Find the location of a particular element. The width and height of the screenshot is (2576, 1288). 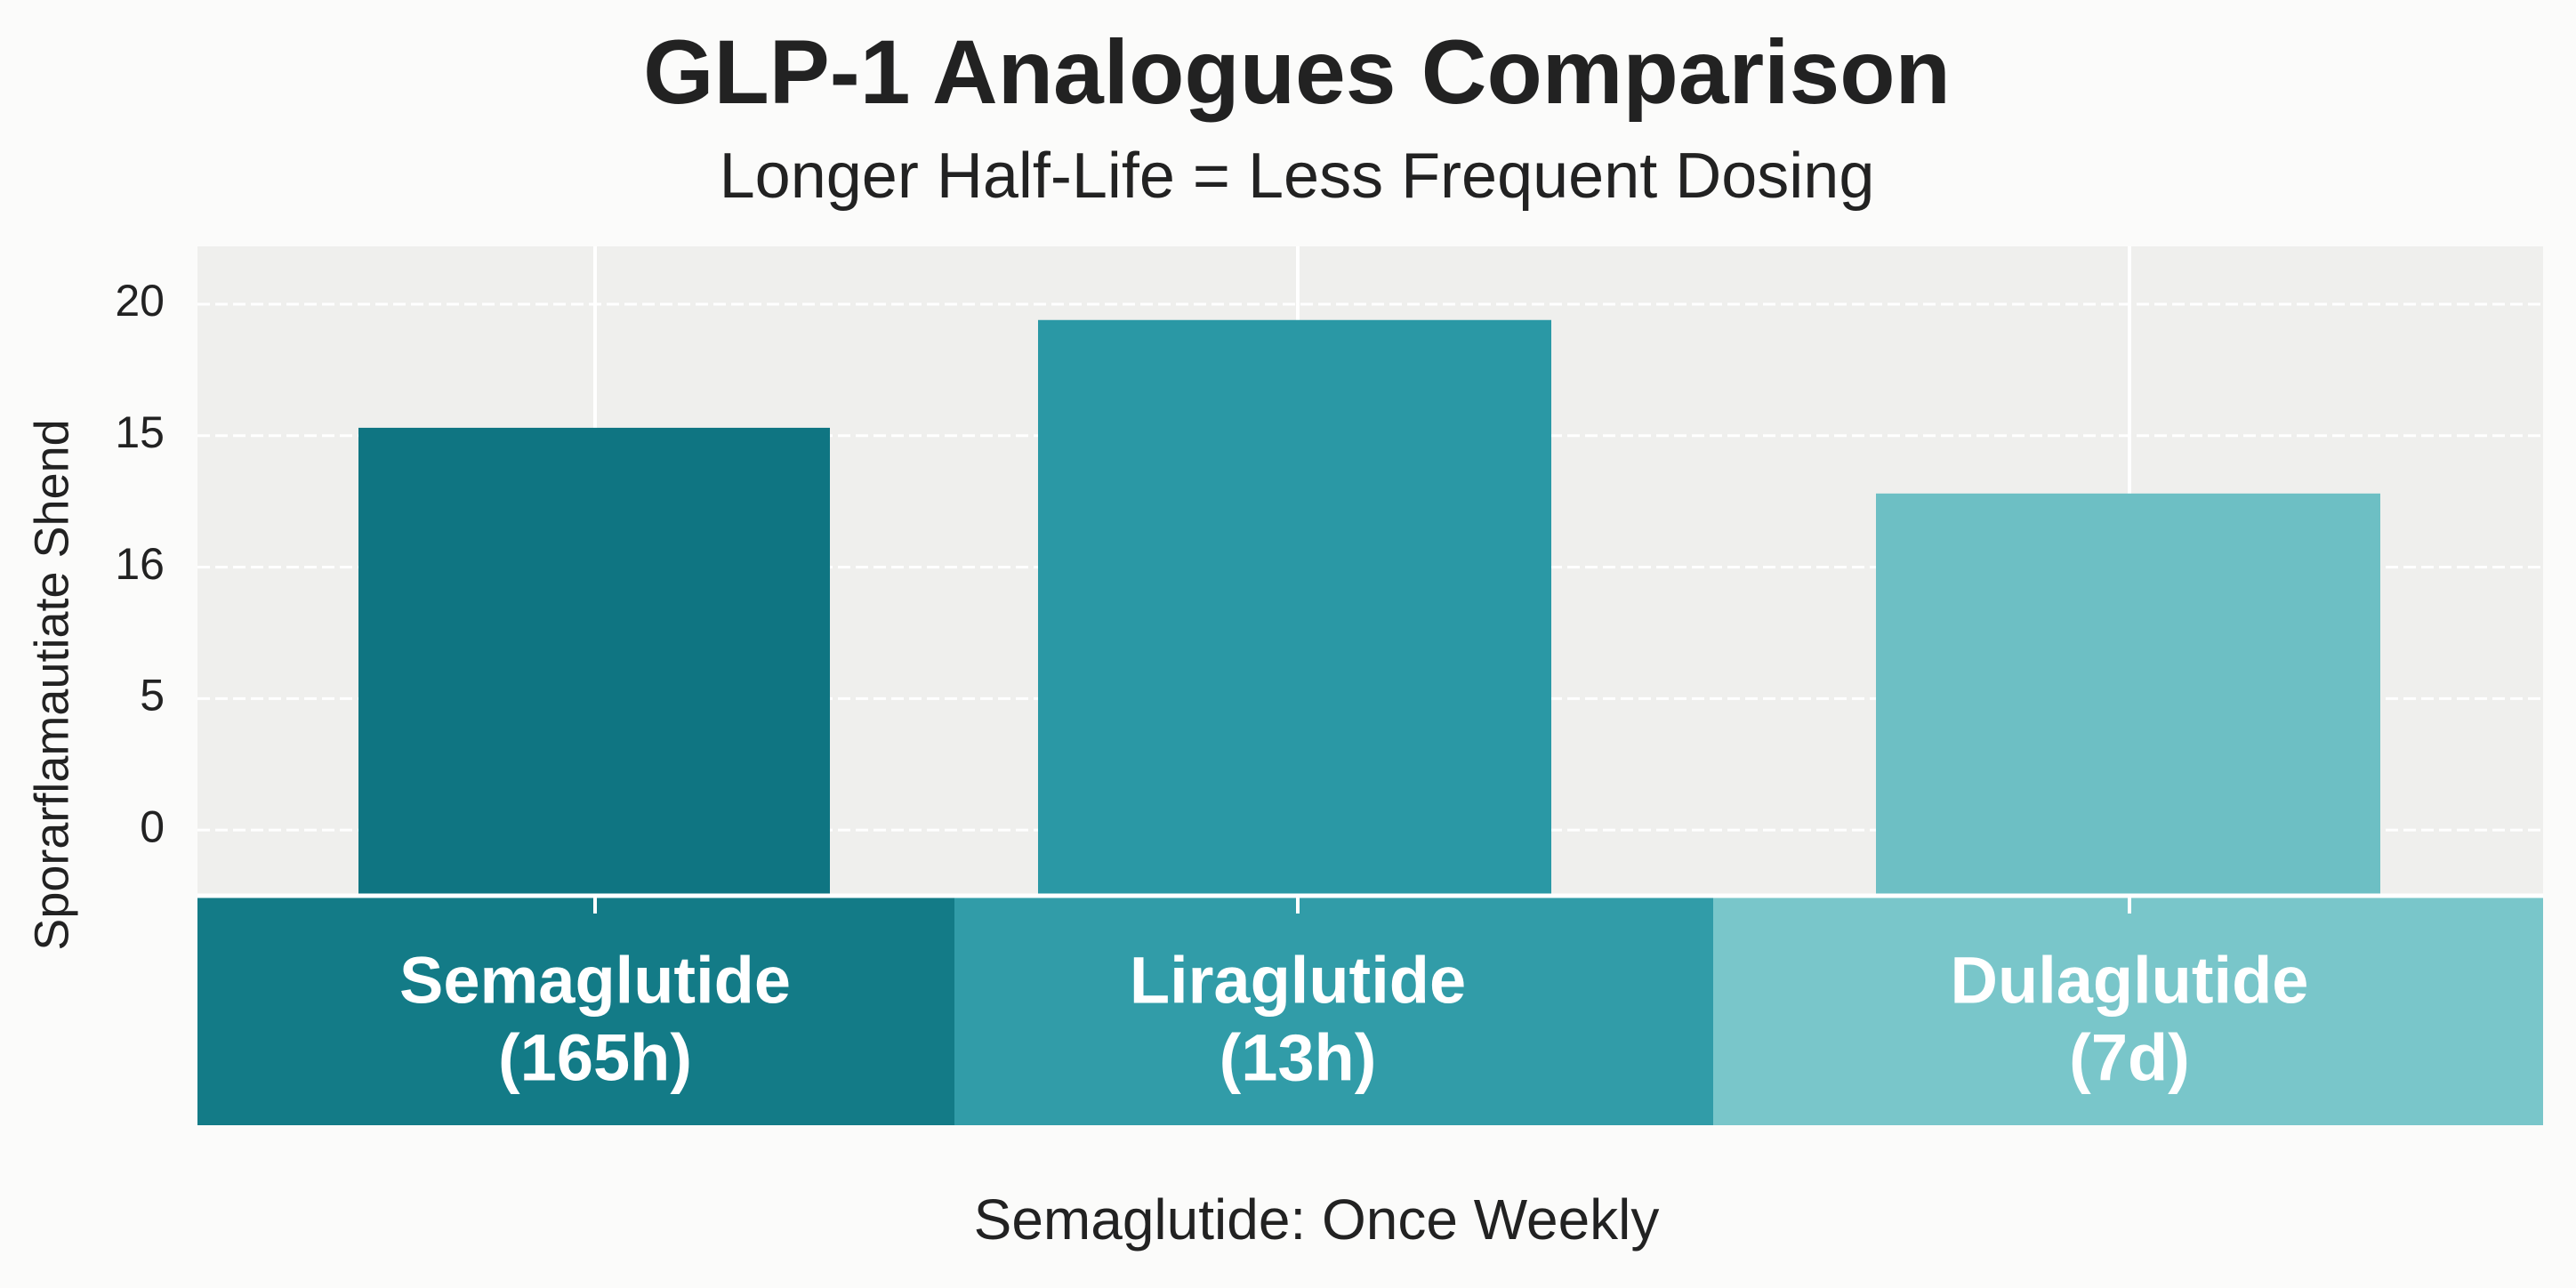

y-tick-label: 0 is located at coordinates (152, 826).